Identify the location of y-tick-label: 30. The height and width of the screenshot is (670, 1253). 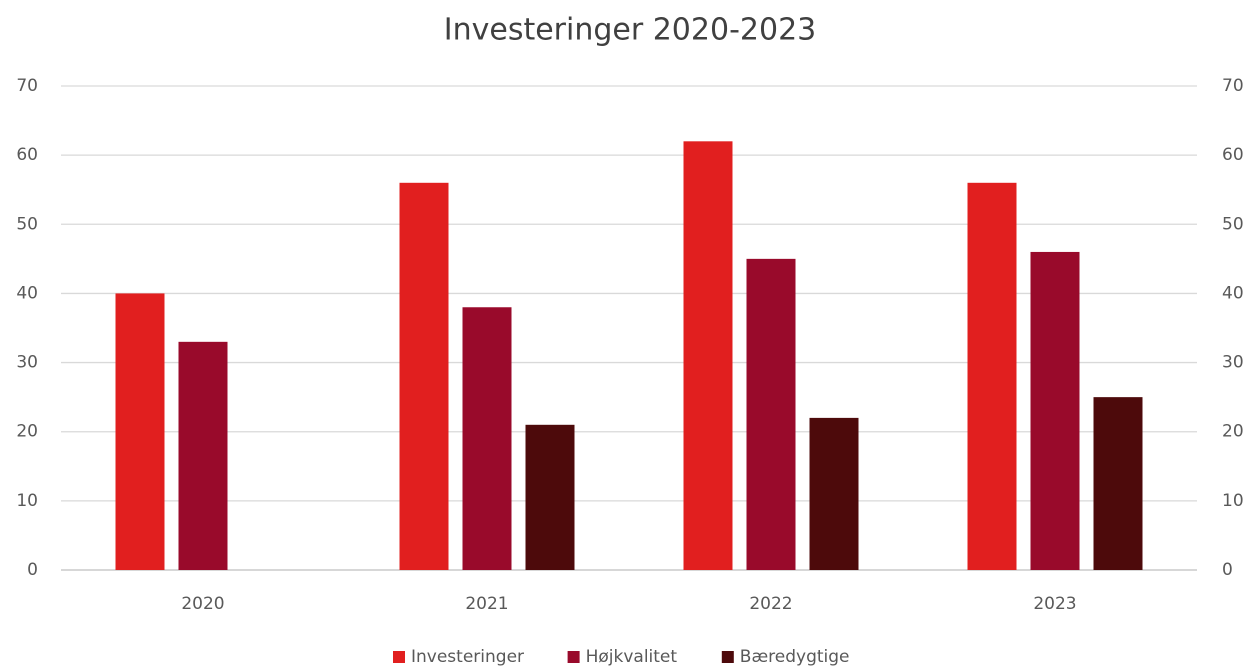
(27, 363).